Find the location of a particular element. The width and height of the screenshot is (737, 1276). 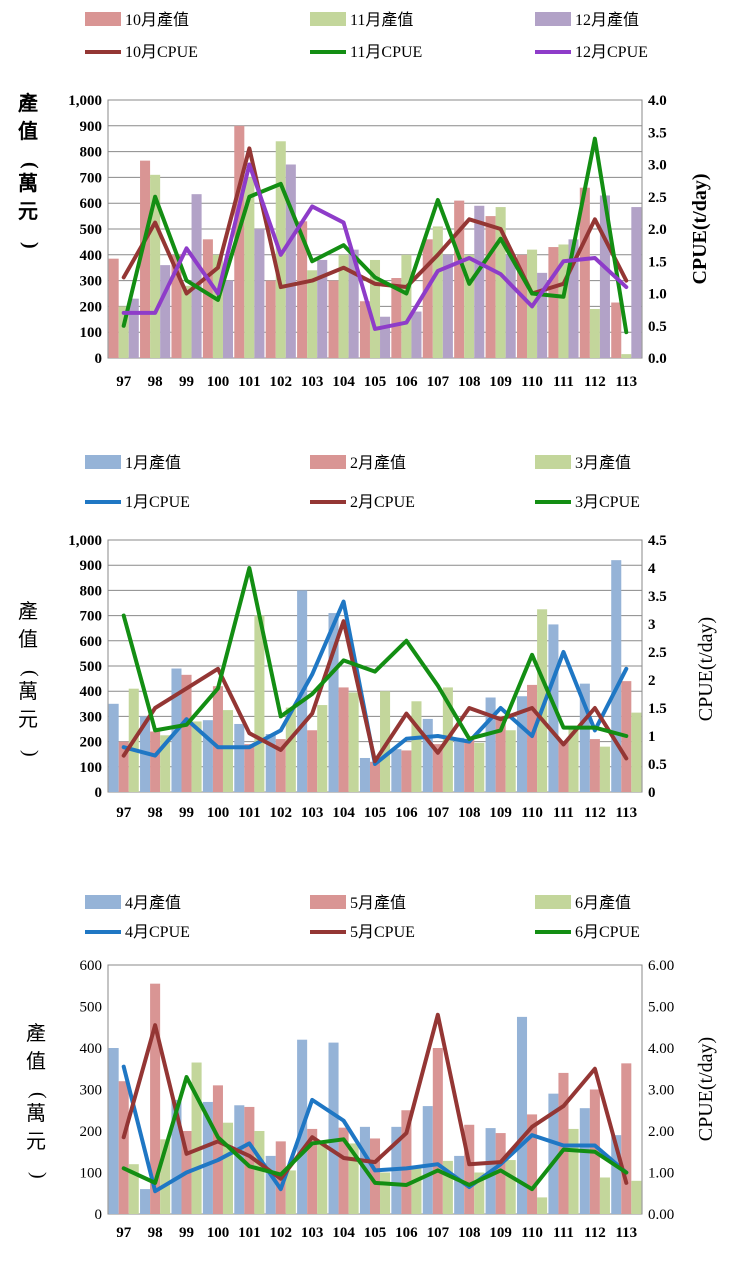

bar-1月產值-112 is located at coordinates (584, 737).